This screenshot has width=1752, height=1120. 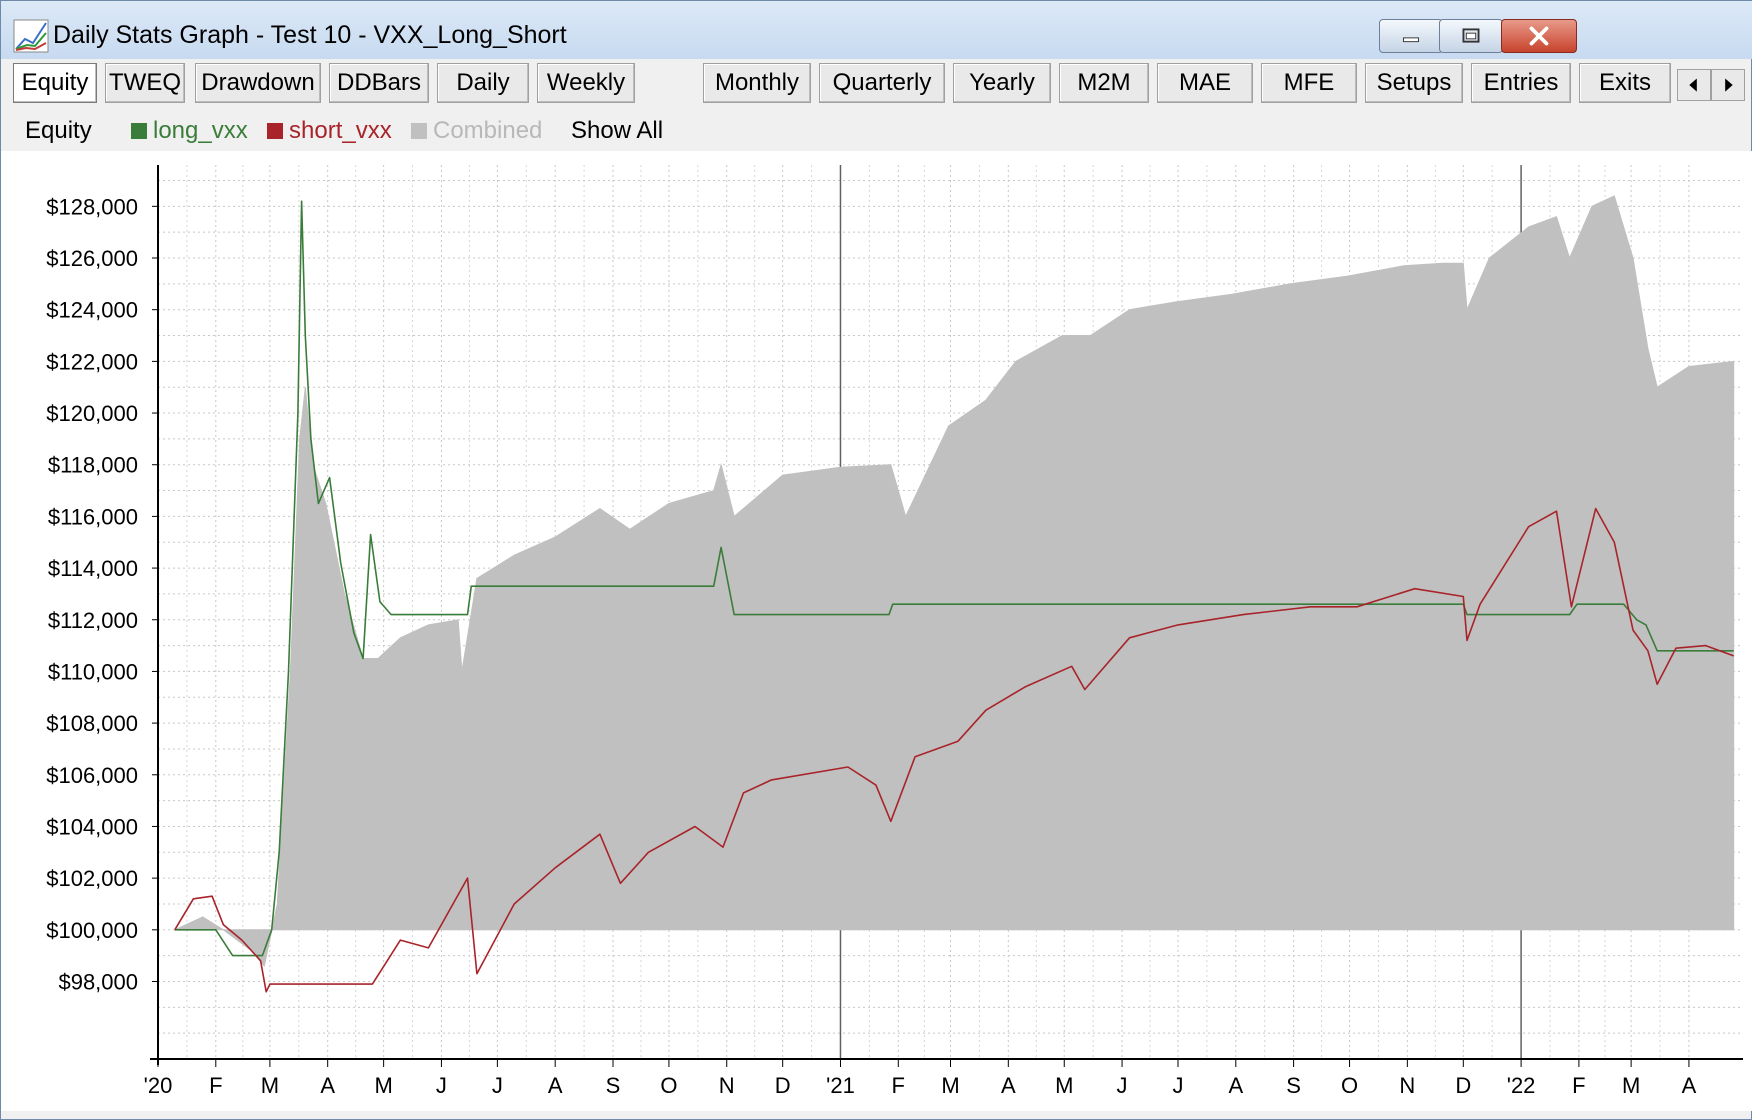 I want to click on y-tick-label: $126,000, so click(x=92, y=258).